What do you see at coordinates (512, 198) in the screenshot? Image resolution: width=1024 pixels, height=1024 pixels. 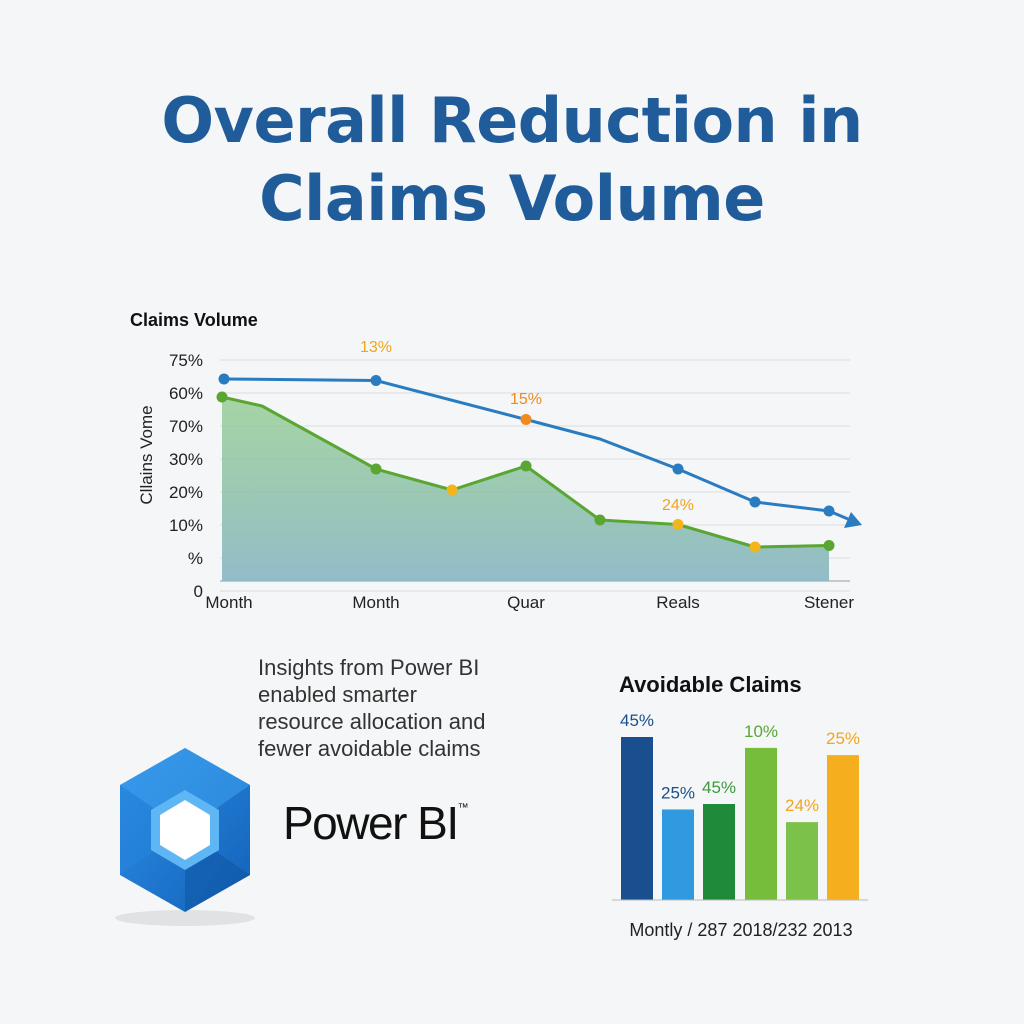 I see `page-title-line-2: Claims Volume` at bounding box center [512, 198].